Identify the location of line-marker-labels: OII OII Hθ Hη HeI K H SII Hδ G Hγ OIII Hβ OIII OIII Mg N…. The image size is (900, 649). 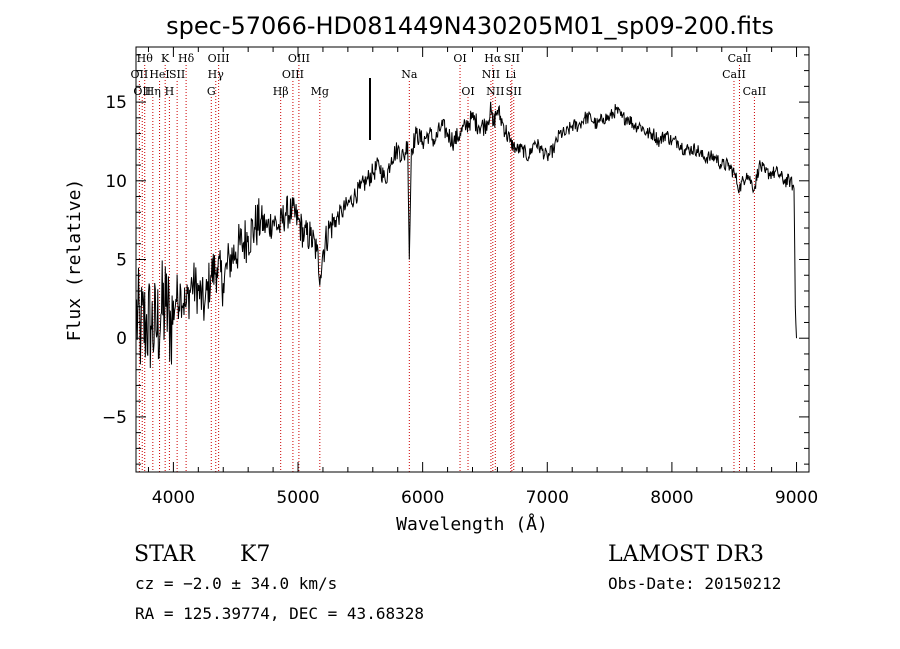
(449, 75).